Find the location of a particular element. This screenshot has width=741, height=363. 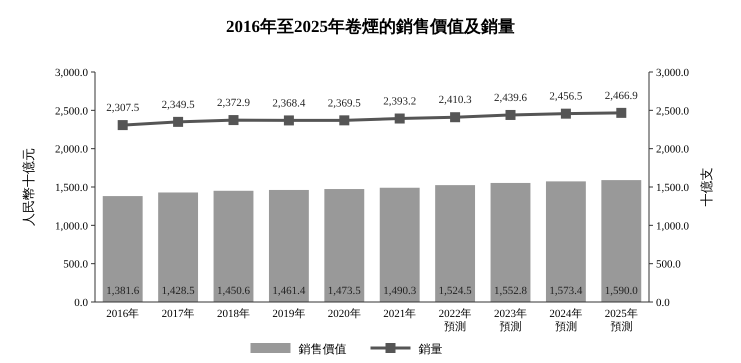

data-label: 1,490.3 is located at coordinates (400, 291).